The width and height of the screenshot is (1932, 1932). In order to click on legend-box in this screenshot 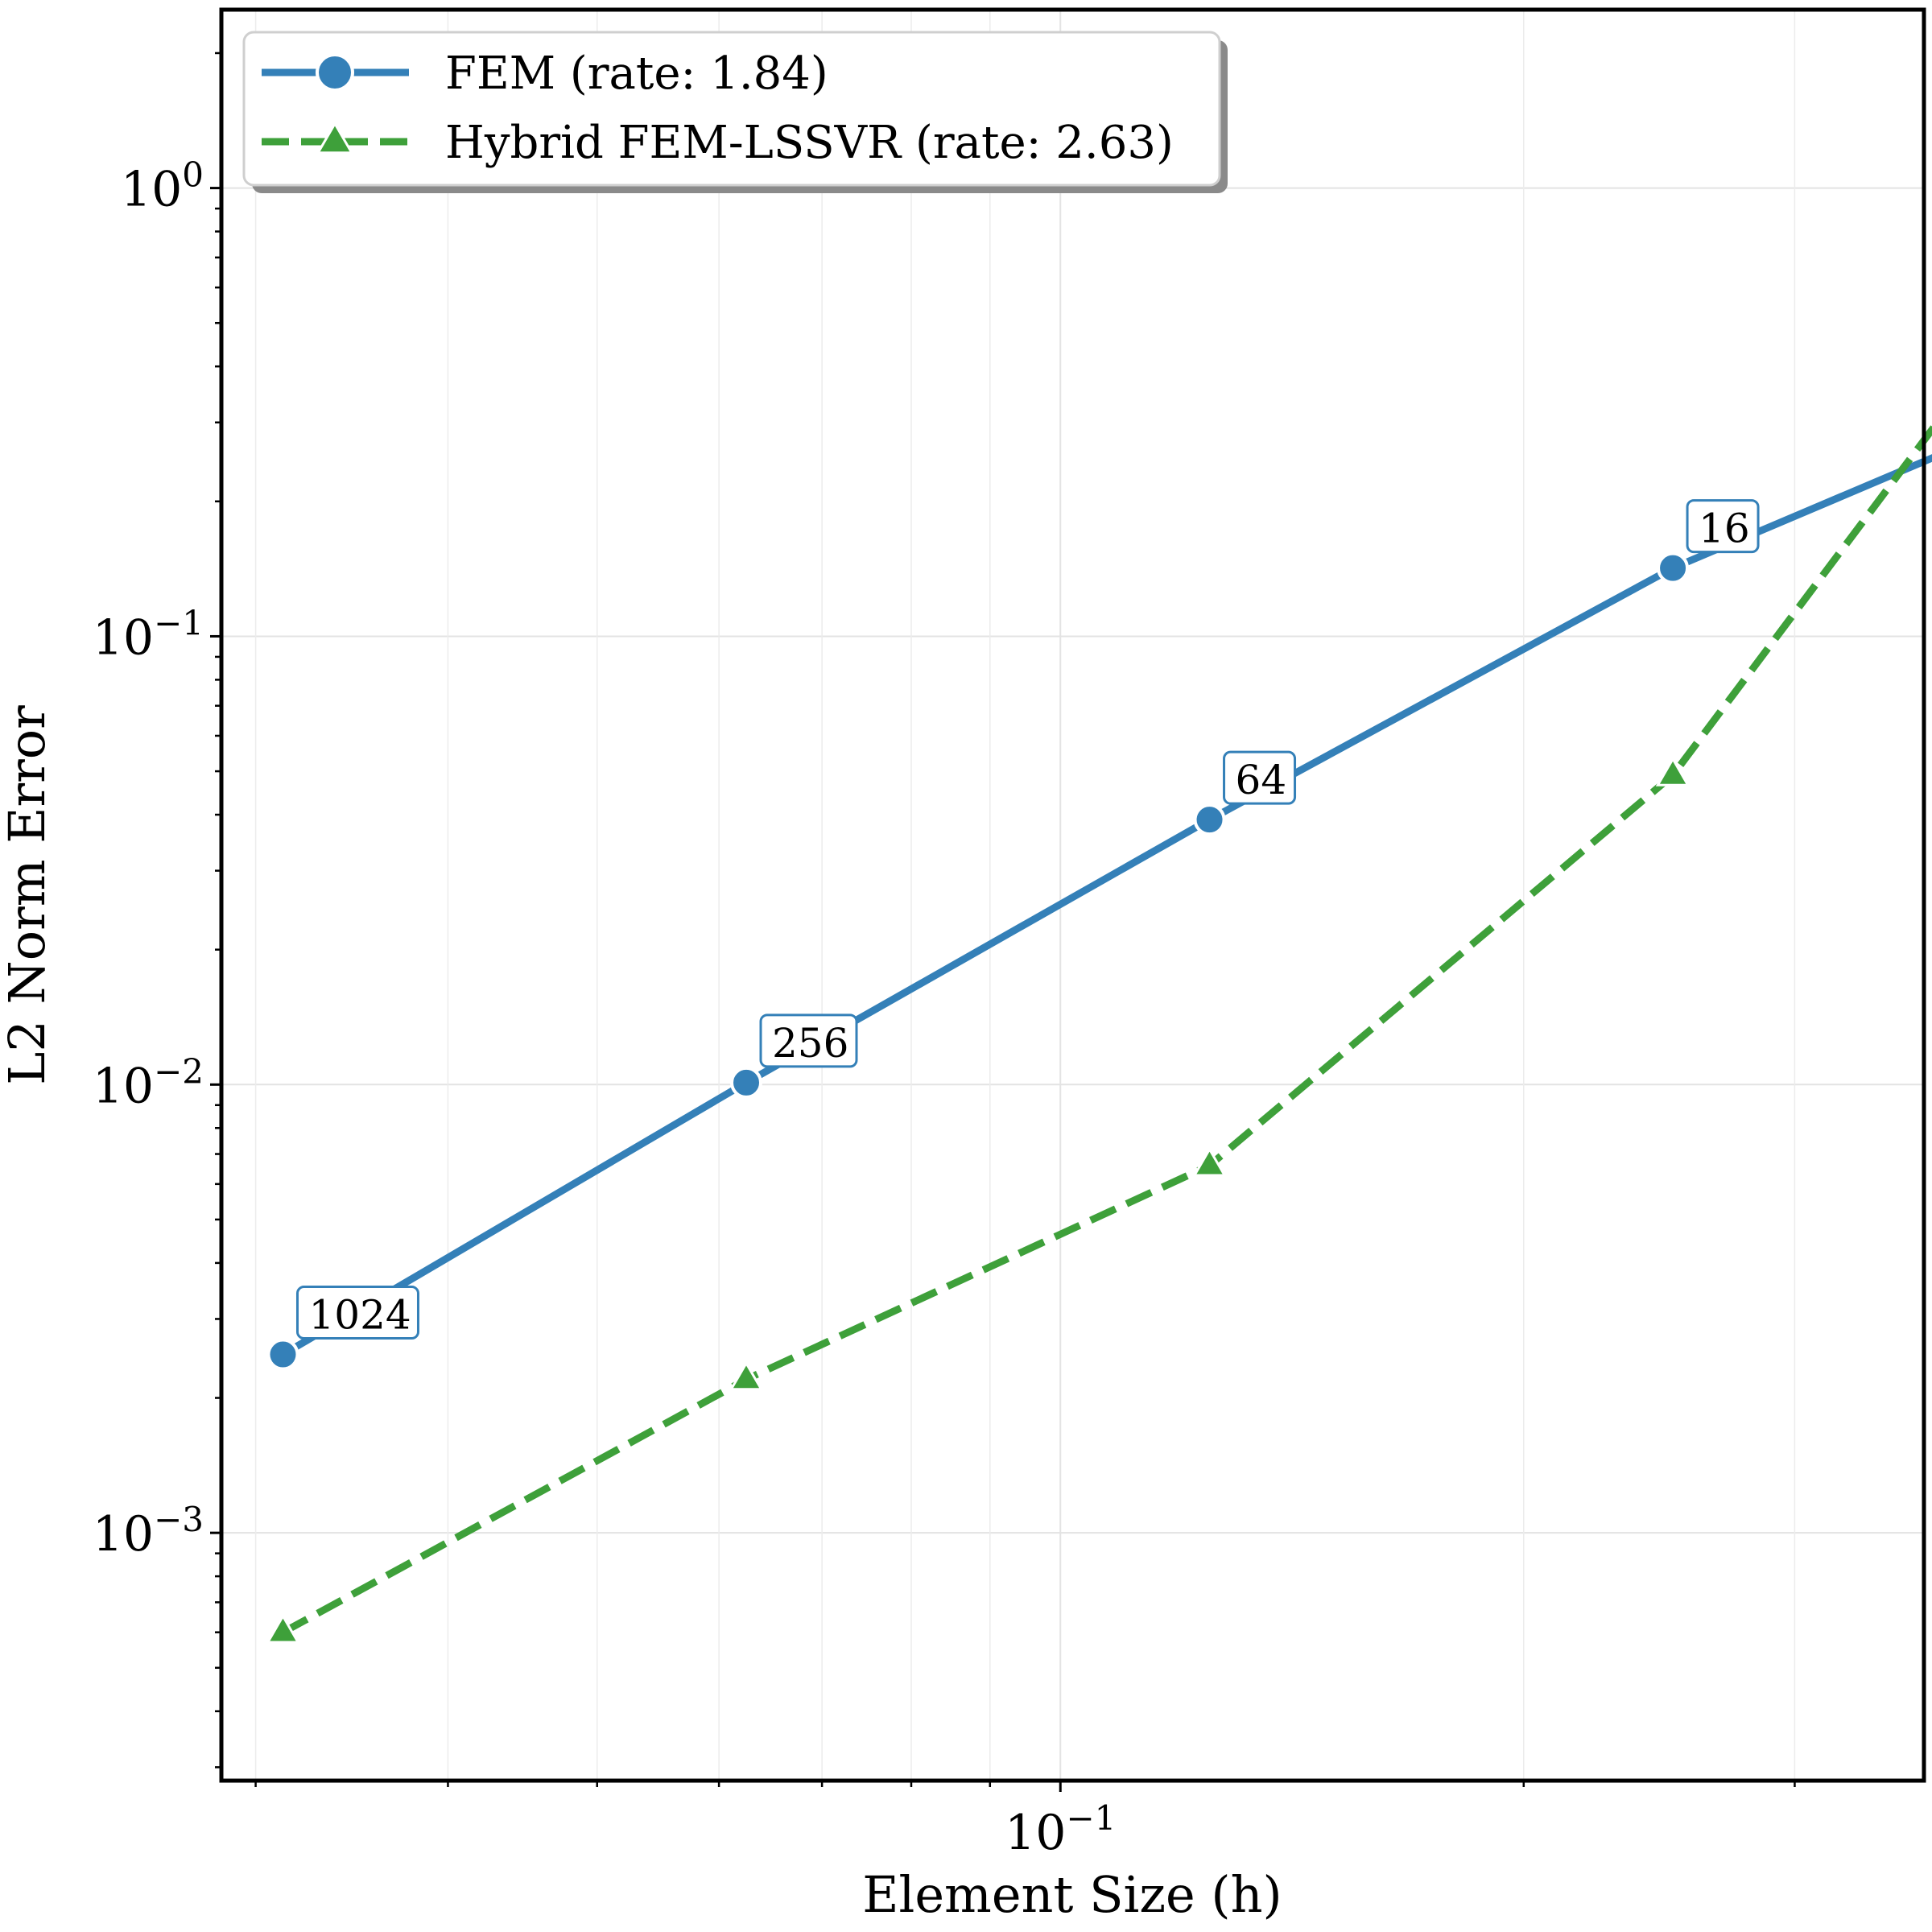, I will do `click(731, 109)`.